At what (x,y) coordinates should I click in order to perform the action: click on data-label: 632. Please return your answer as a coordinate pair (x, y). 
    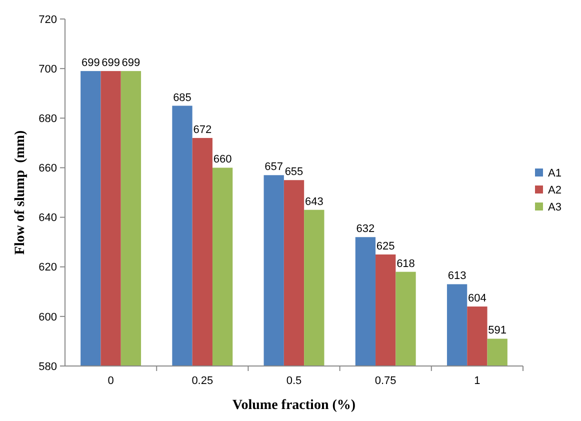
    Looking at the image, I should click on (365, 229).